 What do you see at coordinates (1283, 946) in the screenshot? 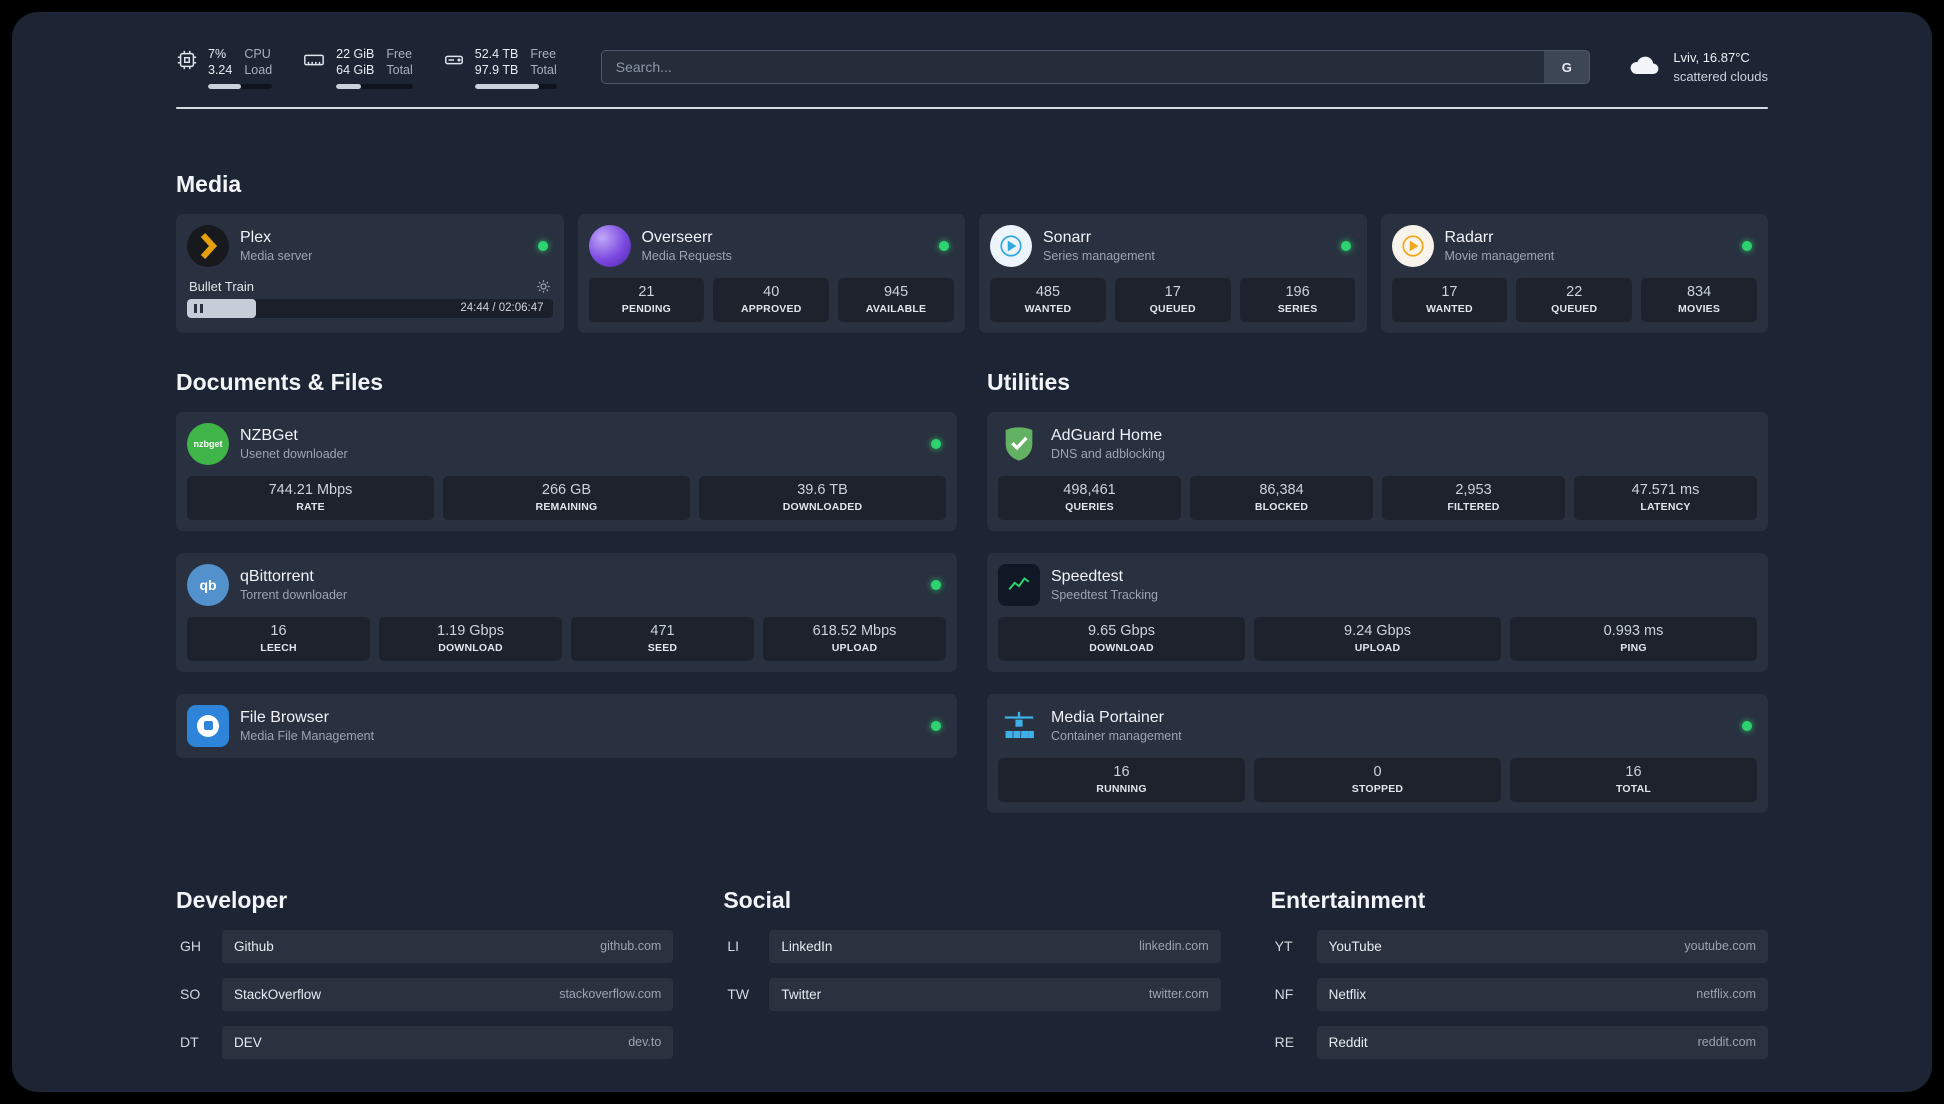
I see `bookmark-abbr: YT` at bounding box center [1283, 946].